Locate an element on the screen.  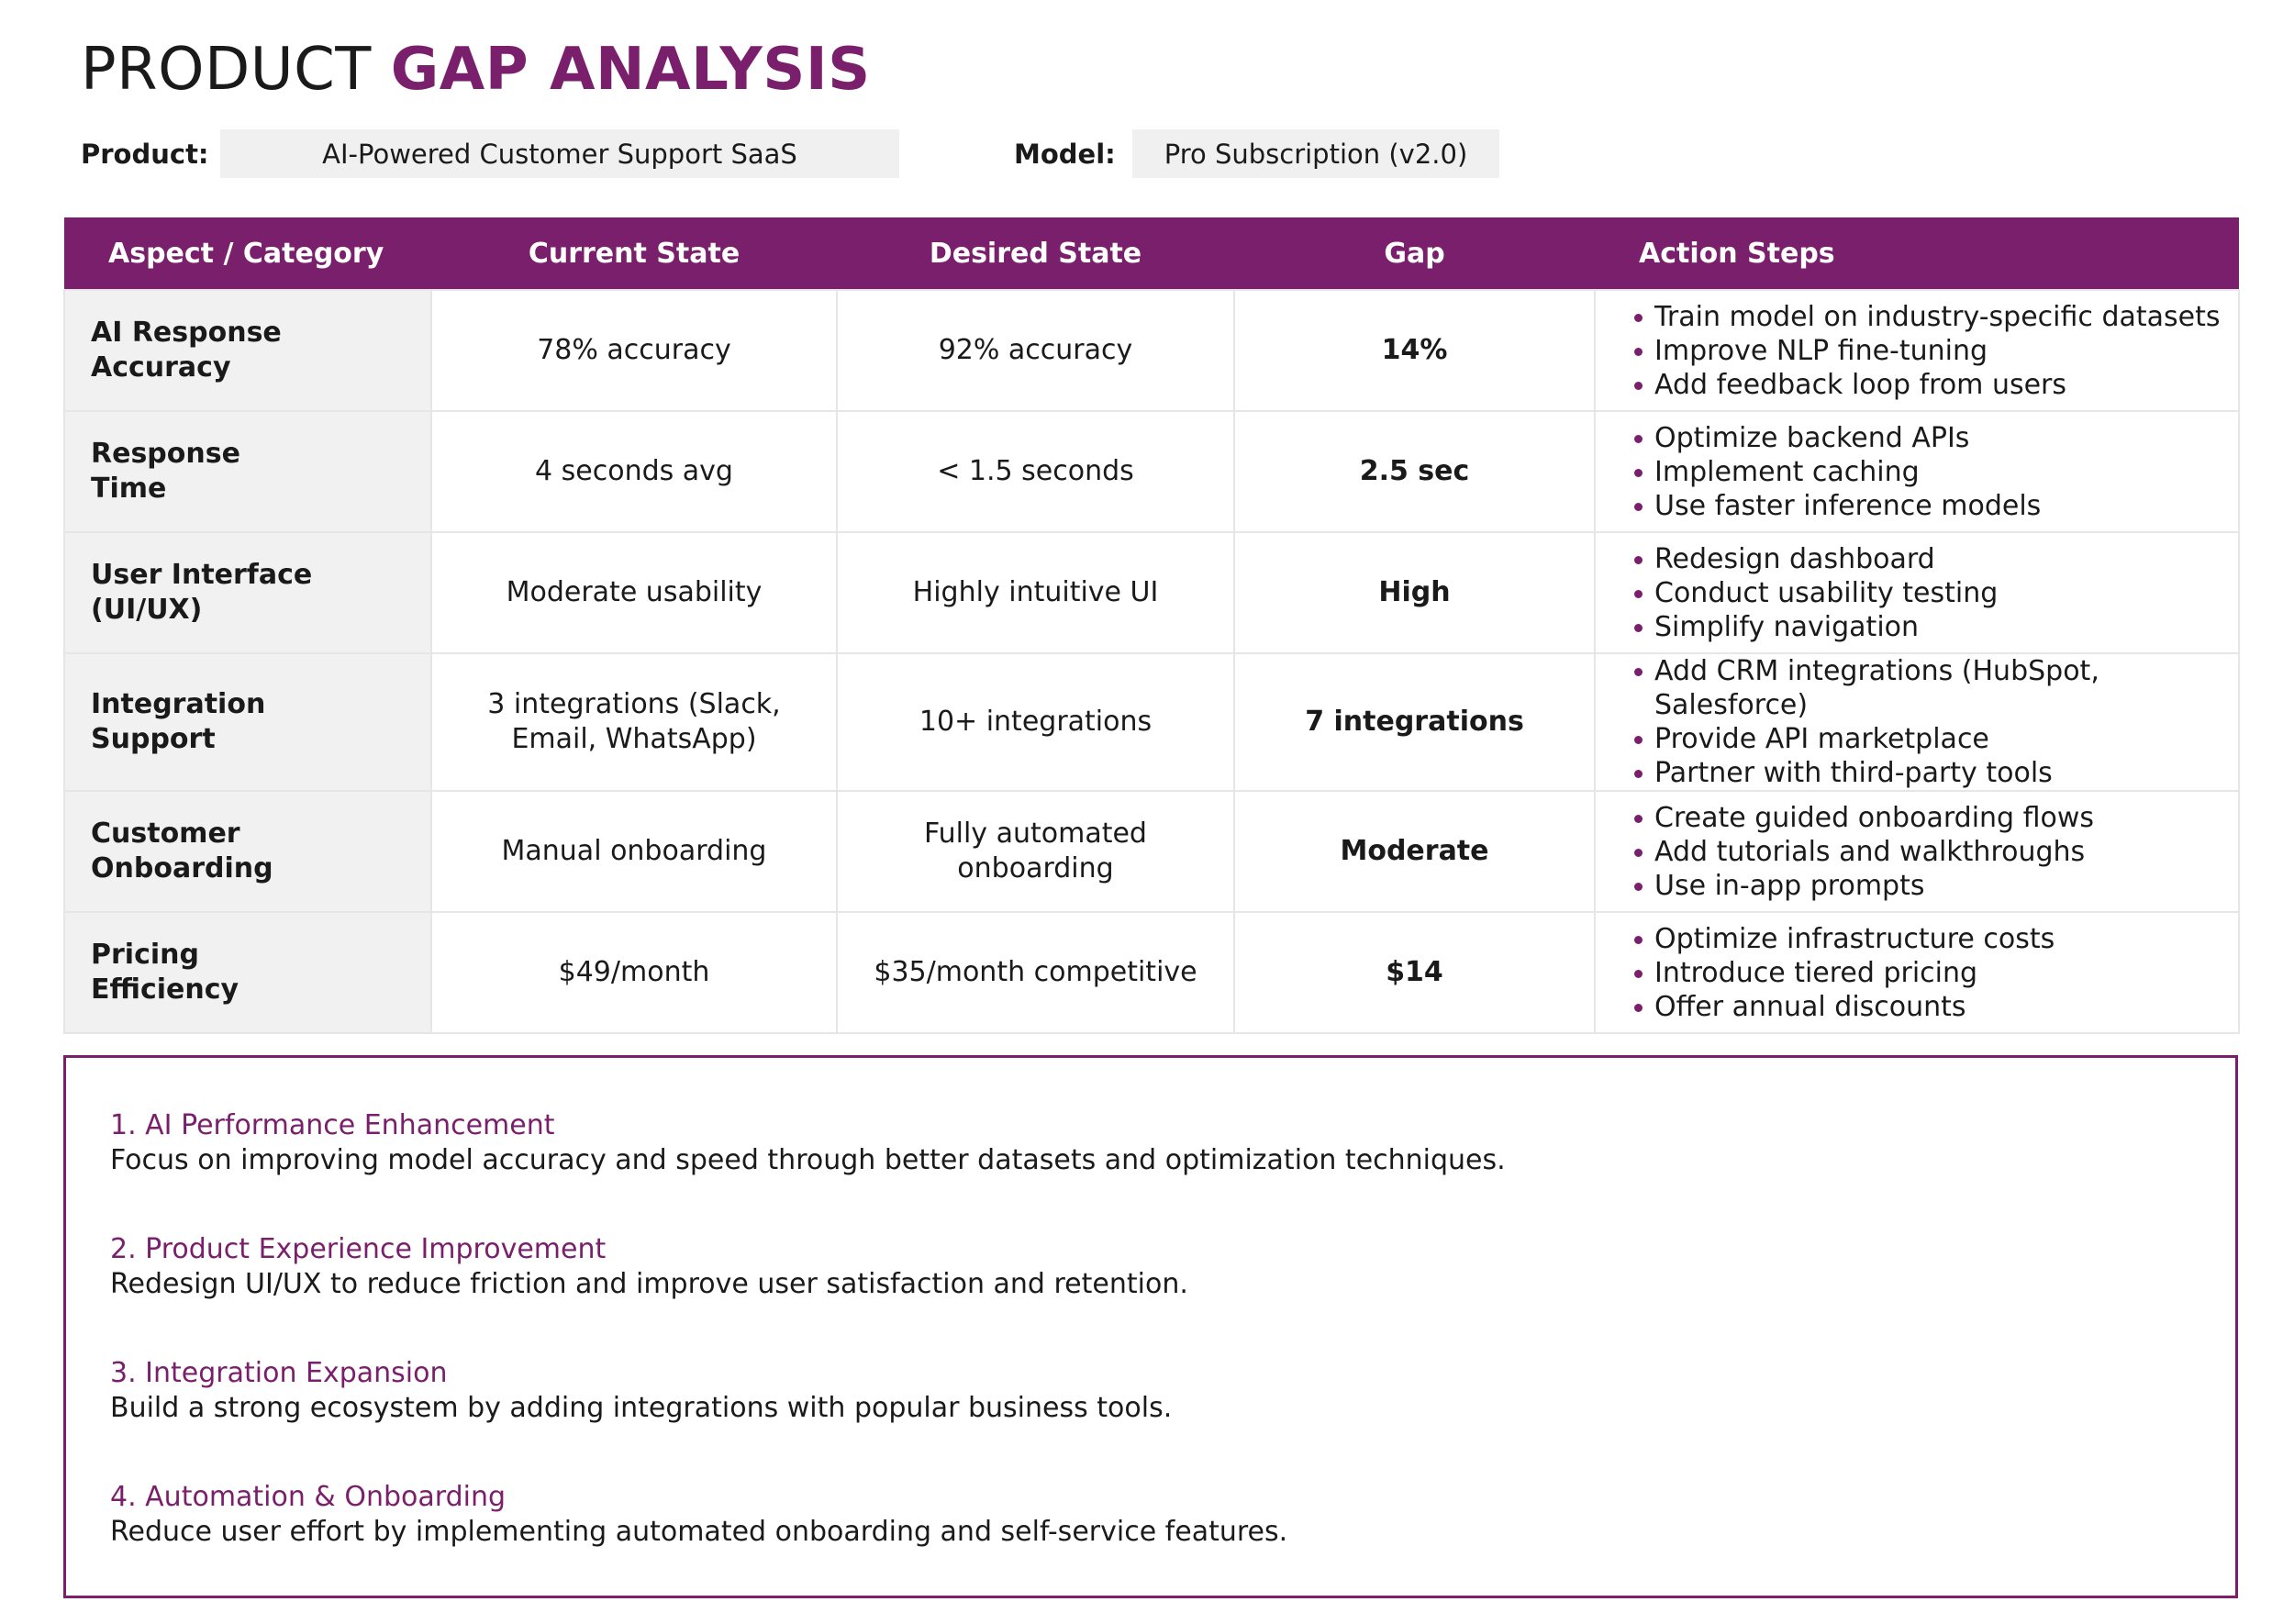
summary-item-title: 3. Integration Expansion is located at coordinates (279, 1373).